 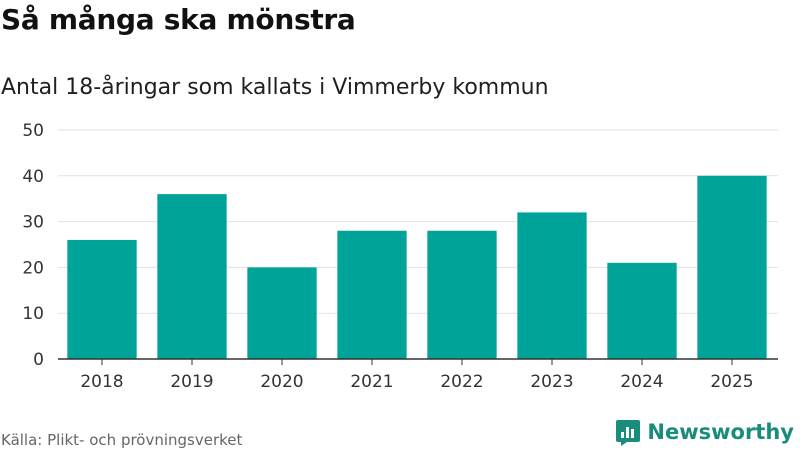 What do you see at coordinates (101, 382) in the screenshot?
I see `x-tick-label: 2018` at bounding box center [101, 382].